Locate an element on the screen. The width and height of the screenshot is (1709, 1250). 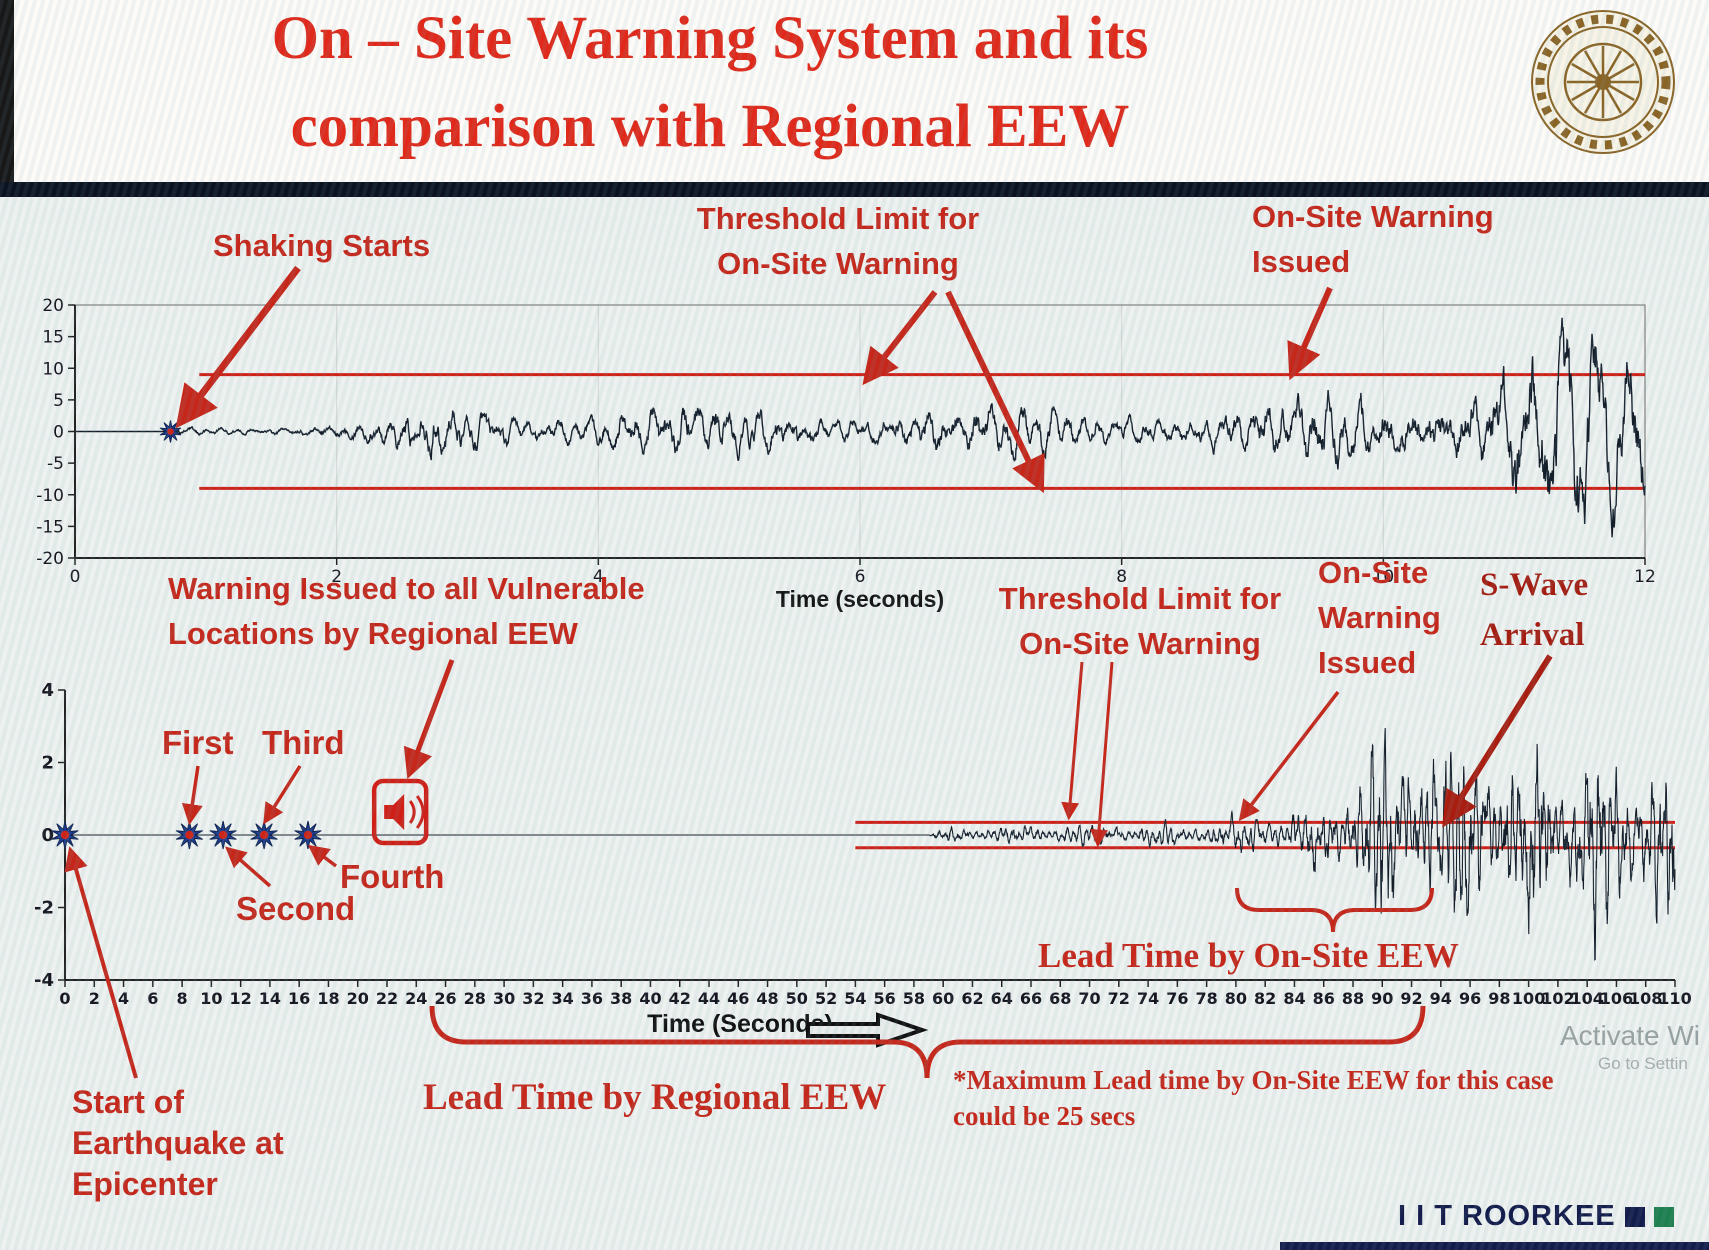
svg-text: 10 is located at coordinates (211, 998).